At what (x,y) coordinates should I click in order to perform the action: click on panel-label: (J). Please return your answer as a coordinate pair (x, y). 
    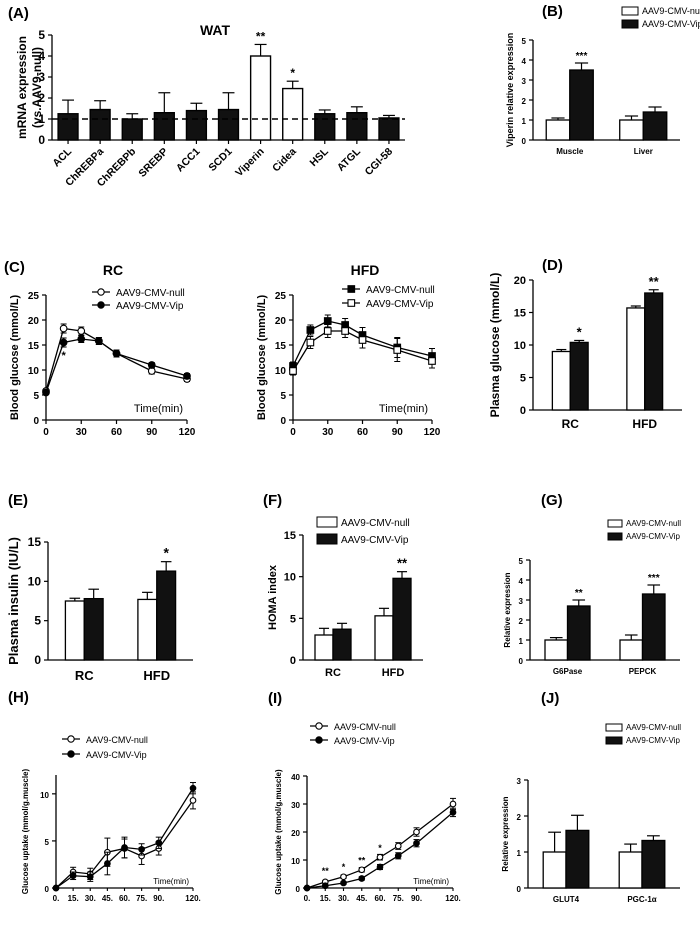
    Looking at the image, I should click on (550, 698).